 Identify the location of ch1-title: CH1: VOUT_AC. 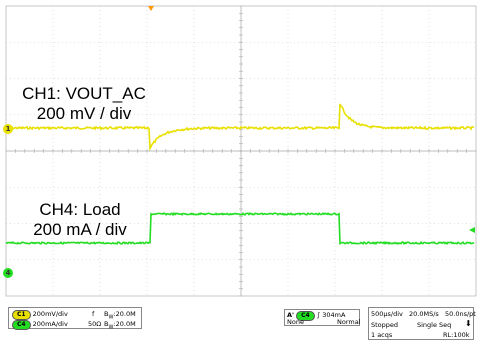
(84, 93).